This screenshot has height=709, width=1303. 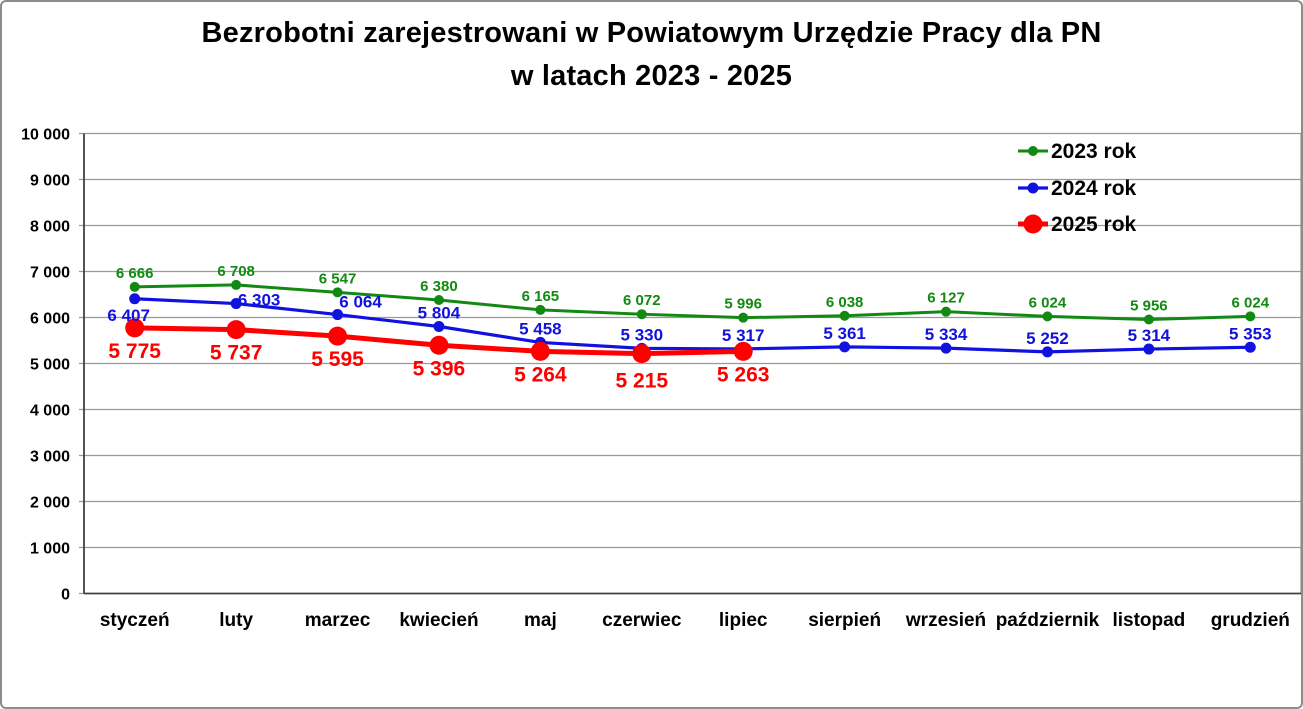 What do you see at coordinates (1048, 620) in the screenshot?
I see `x-tick-label-październik: październik` at bounding box center [1048, 620].